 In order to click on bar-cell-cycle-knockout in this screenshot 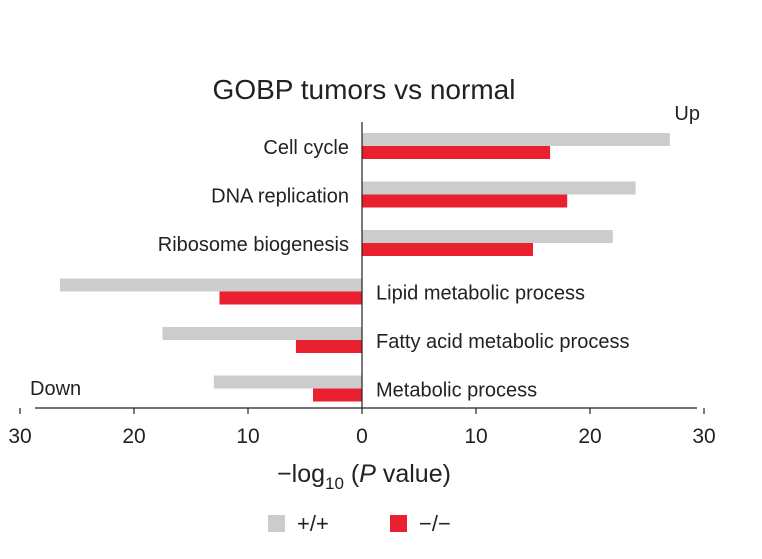, I will do `click(456, 152)`.